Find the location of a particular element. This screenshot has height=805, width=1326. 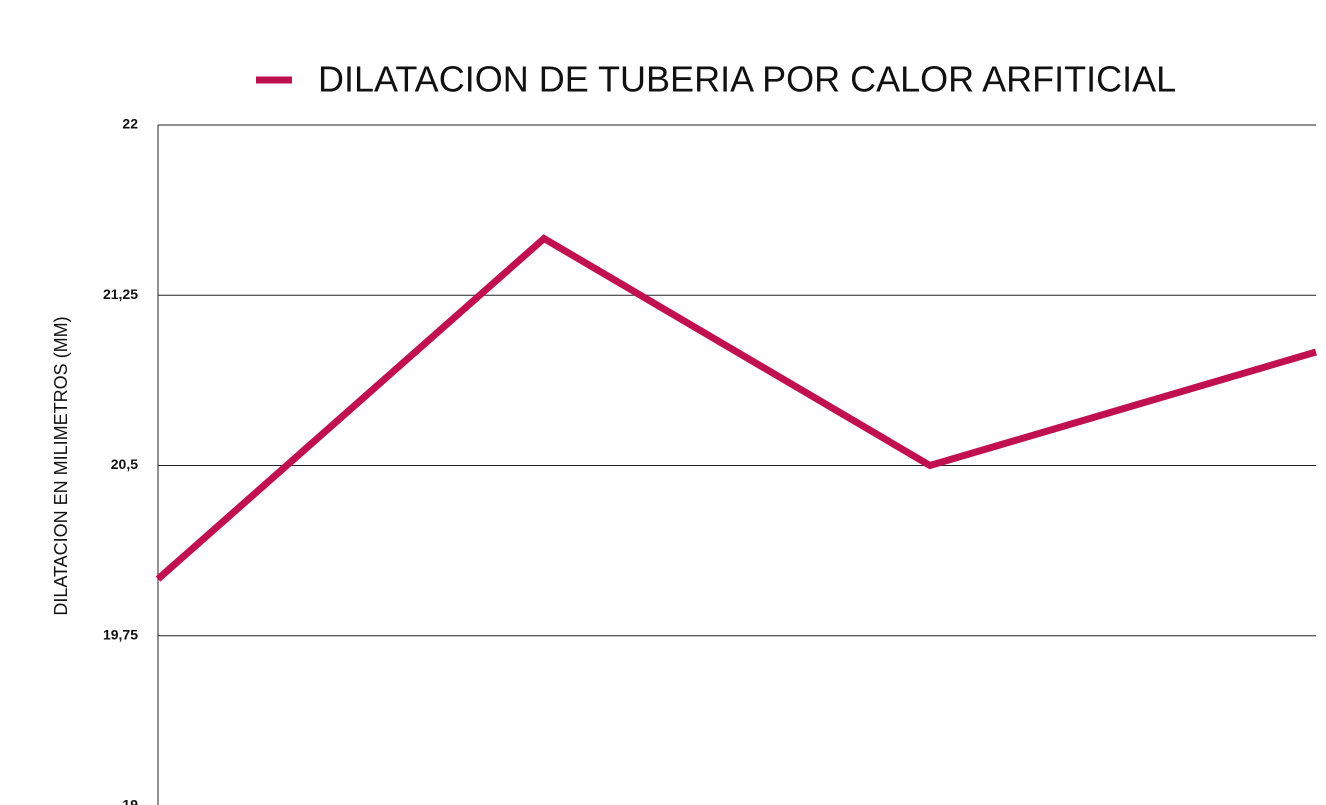

y-tick-label: 21,25 is located at coordinates (120, 294).